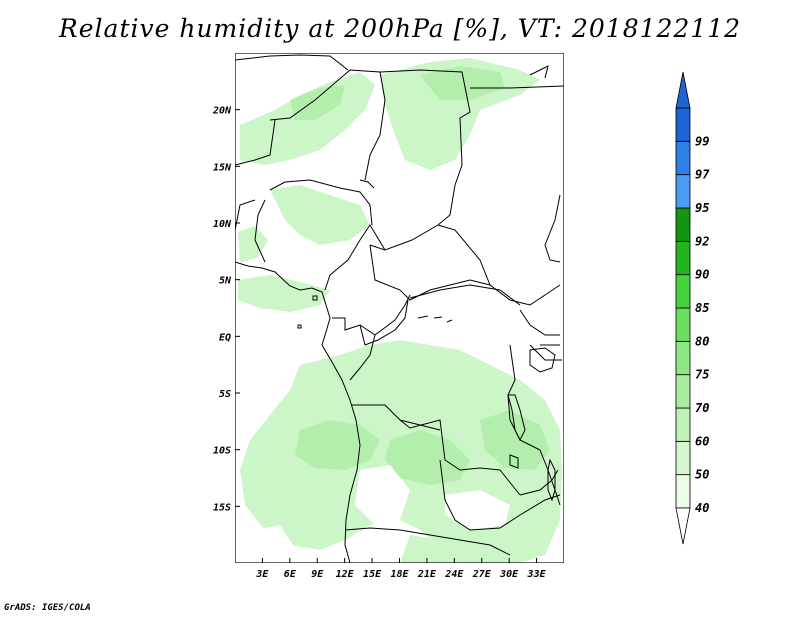 The width and height of the screenshot is (800, 618). I want to click on border-west-coast-states, so click(250, 231).